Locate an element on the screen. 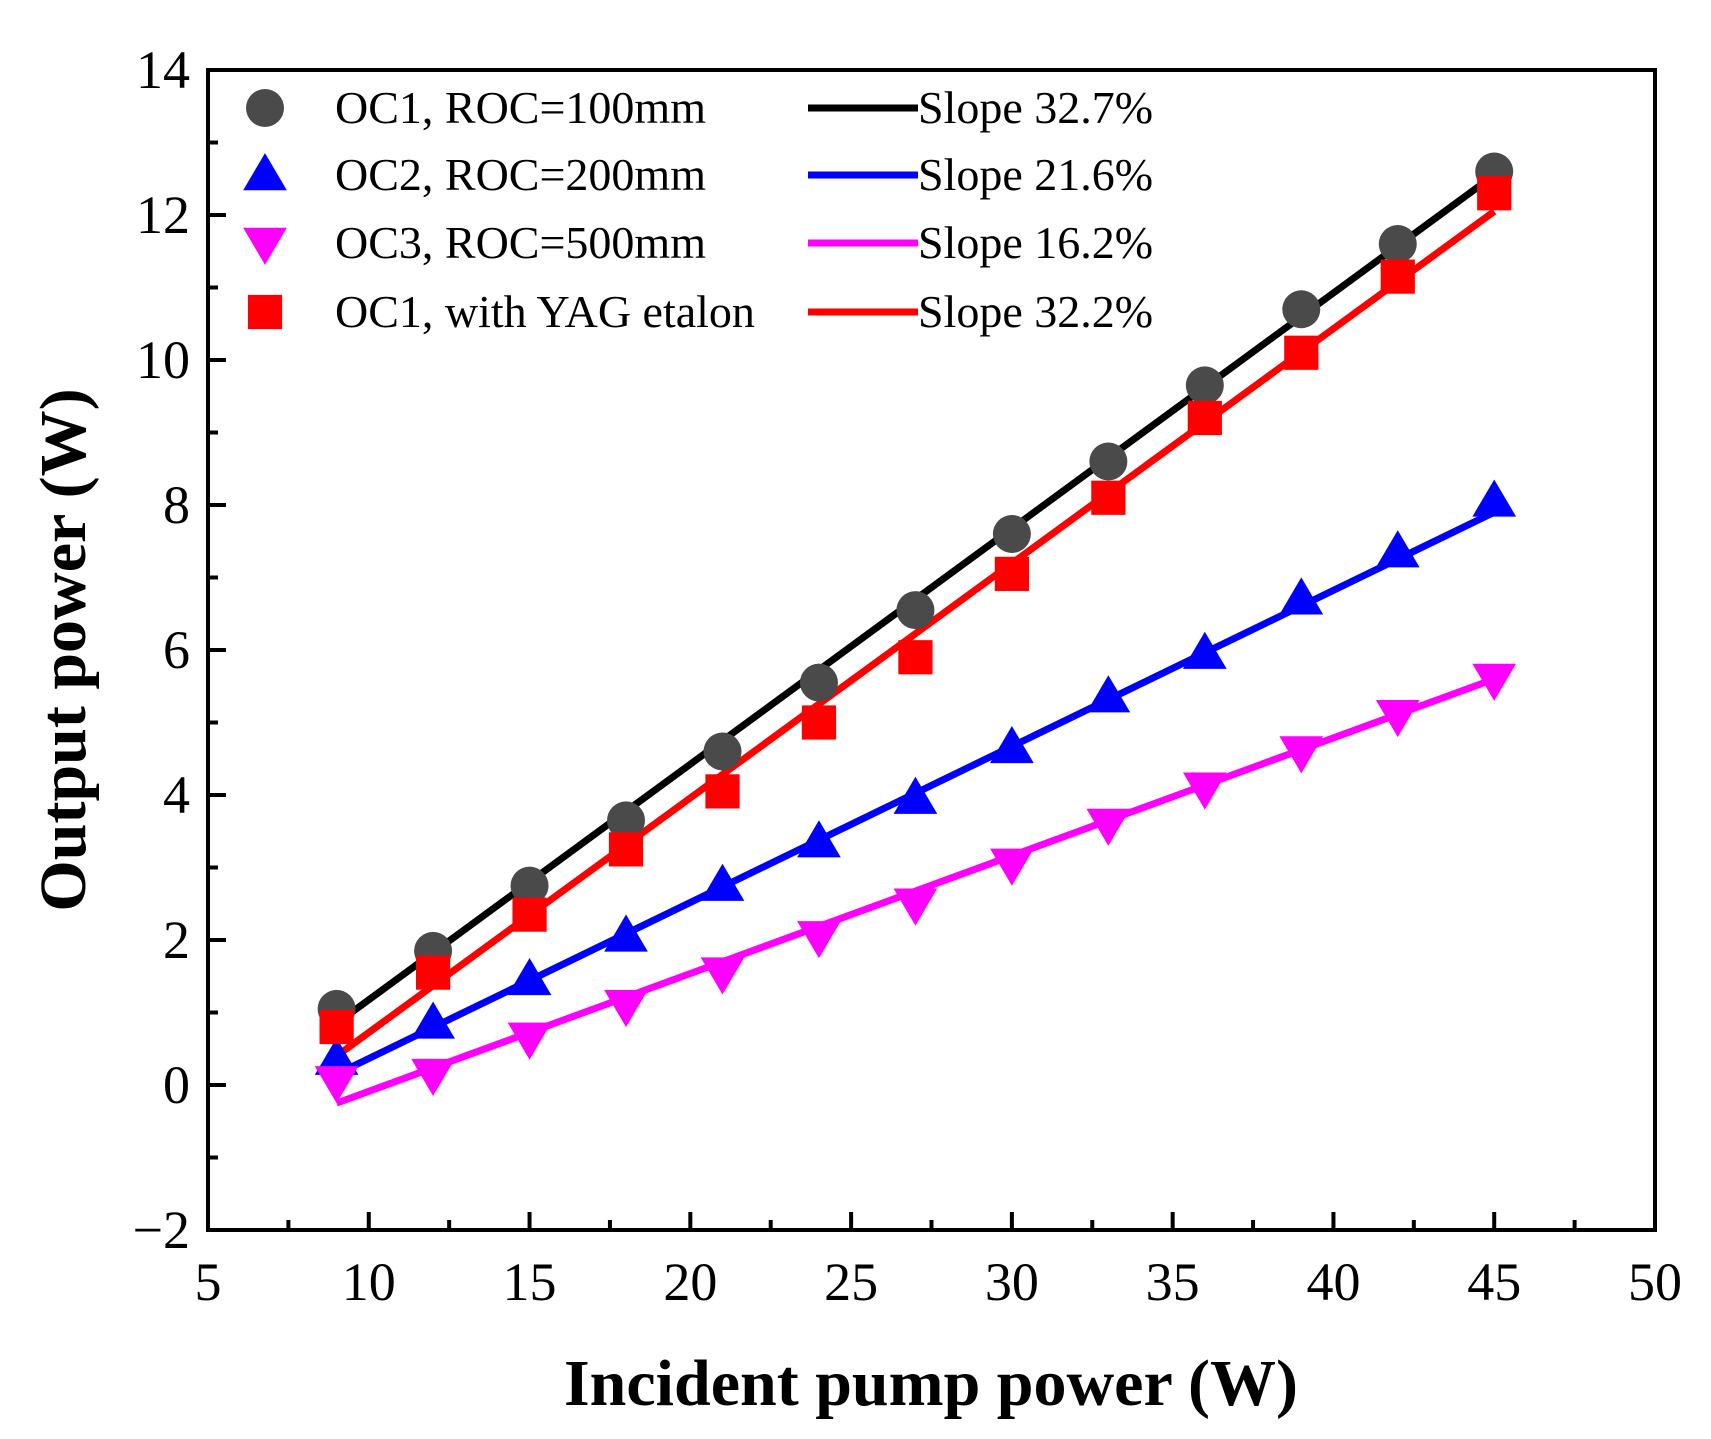 Image resolution: width=1711 pixels, height=1439 pixels. x-tick-label: 15 is located at coordinates (530, 1282).